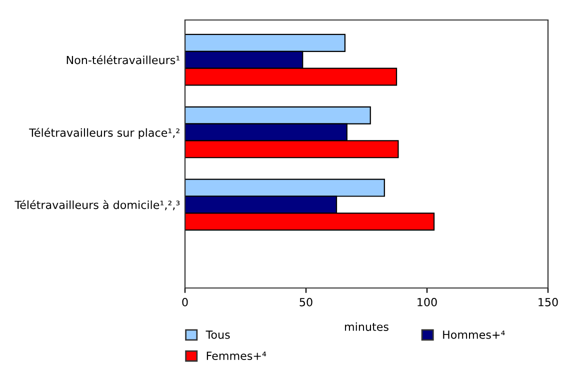 The image size is (580, 370). Describe the element at coordinates (306, 302) in the screenshot. I see `x-tick-label: 50` at that location.